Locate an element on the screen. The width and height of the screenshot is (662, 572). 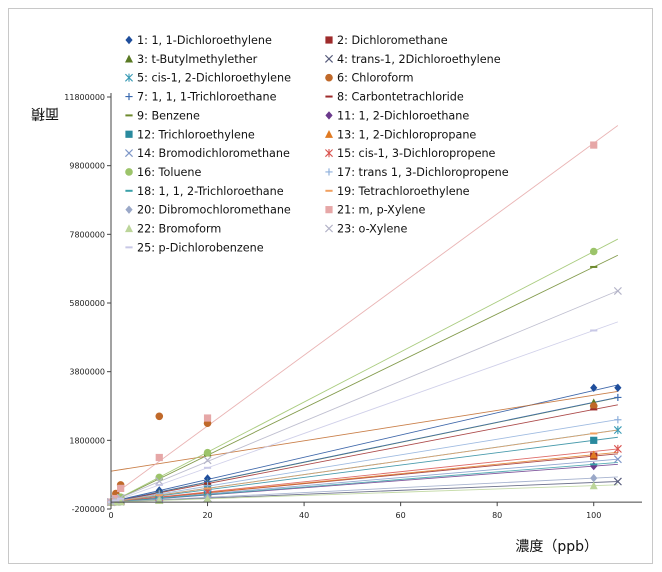
x-tick-label: 80 is located at coordinates (497, 515).